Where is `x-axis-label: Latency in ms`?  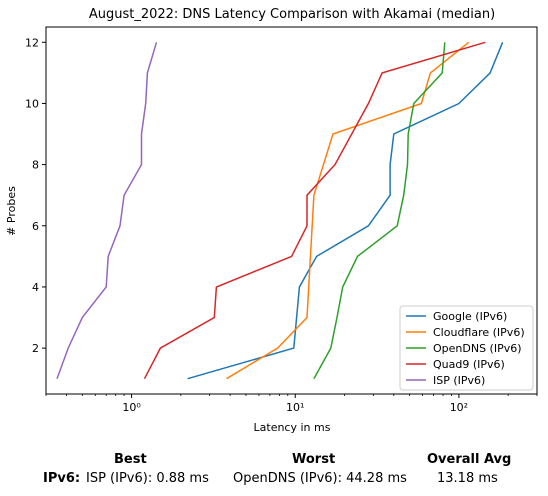
x-axis-label: Latency in ms is located at coordinates (292, 427).